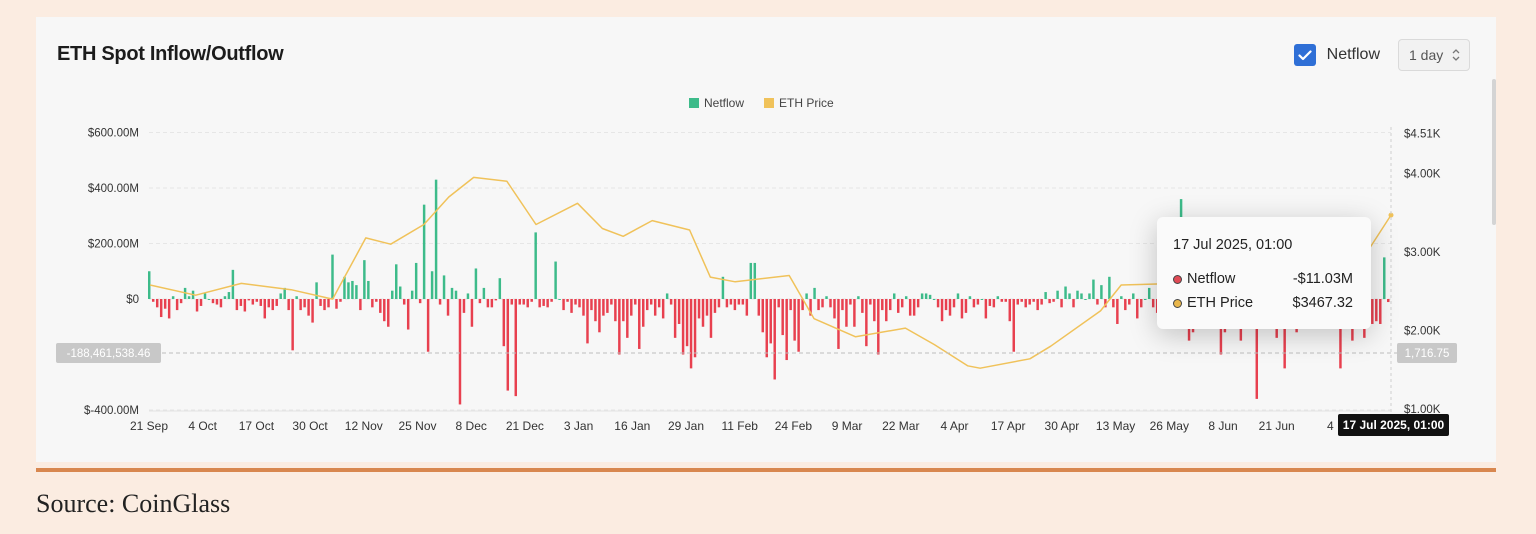  What do you see at coordinates (1277, 426) in the screenshot?
I see `x-tick-label: 21 Jun` at bounding box center [1277, 426].